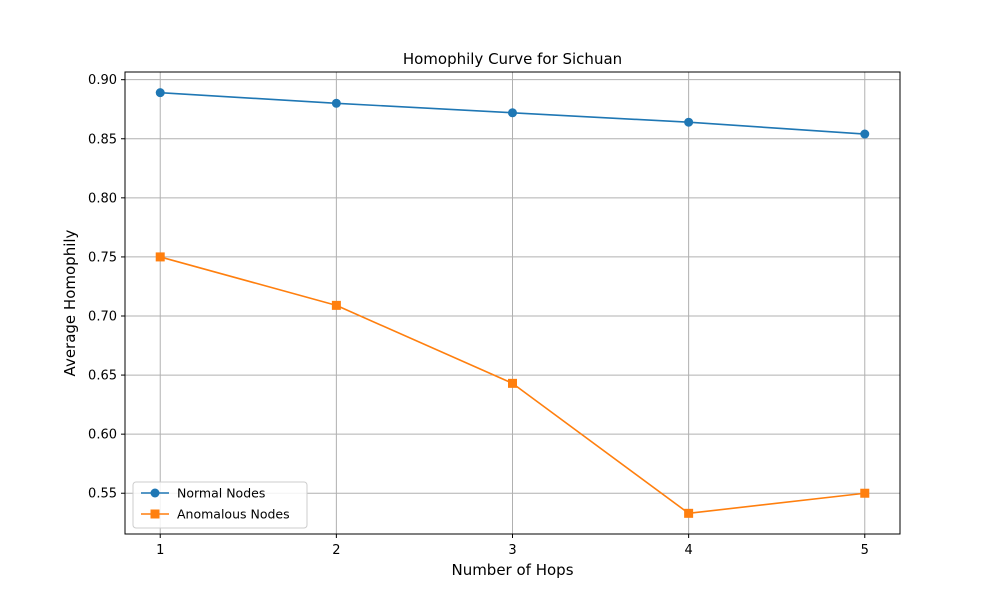  What do you see at coordinates (155, 493) in the screenshot?
I see `legend-marker-circle` at bounding box center [155, 493].